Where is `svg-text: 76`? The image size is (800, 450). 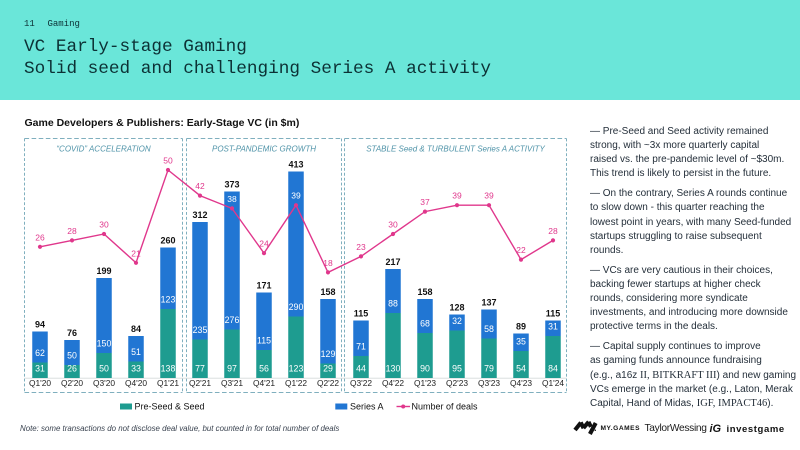
svg-text: 76 is located at coordinates (72, 333).